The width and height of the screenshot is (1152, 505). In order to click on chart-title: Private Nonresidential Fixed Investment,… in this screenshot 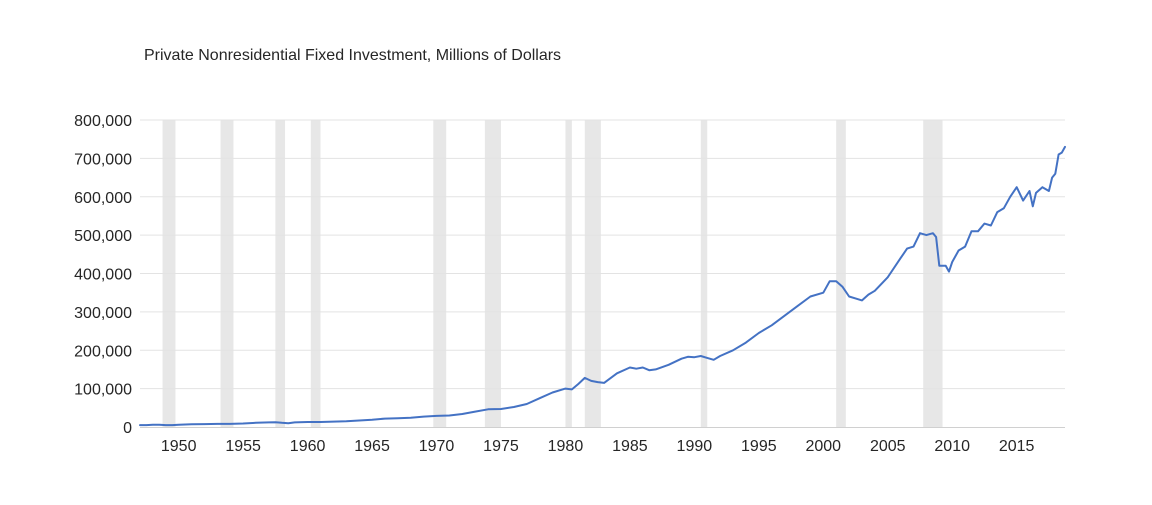, I will do `click(353, 55)`.